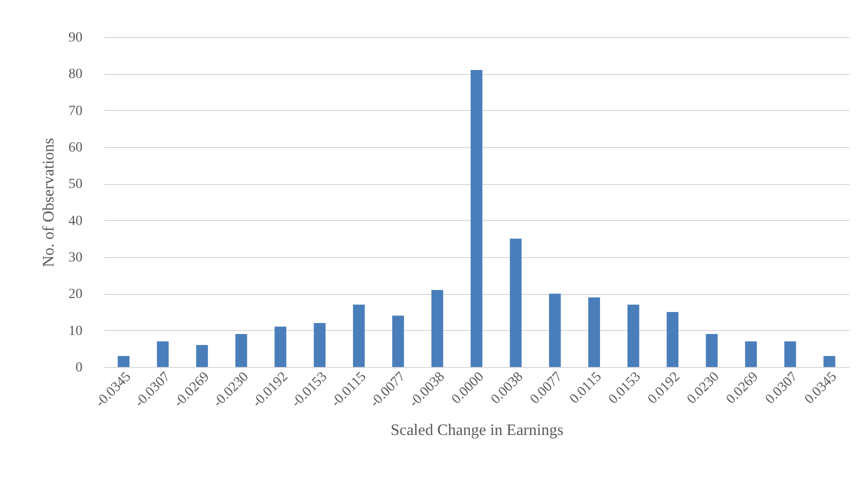  What do you see at coordinates (75, 38) in the screenshot?
I see `y-tick-label: 90` at bounding box center [75, 38].